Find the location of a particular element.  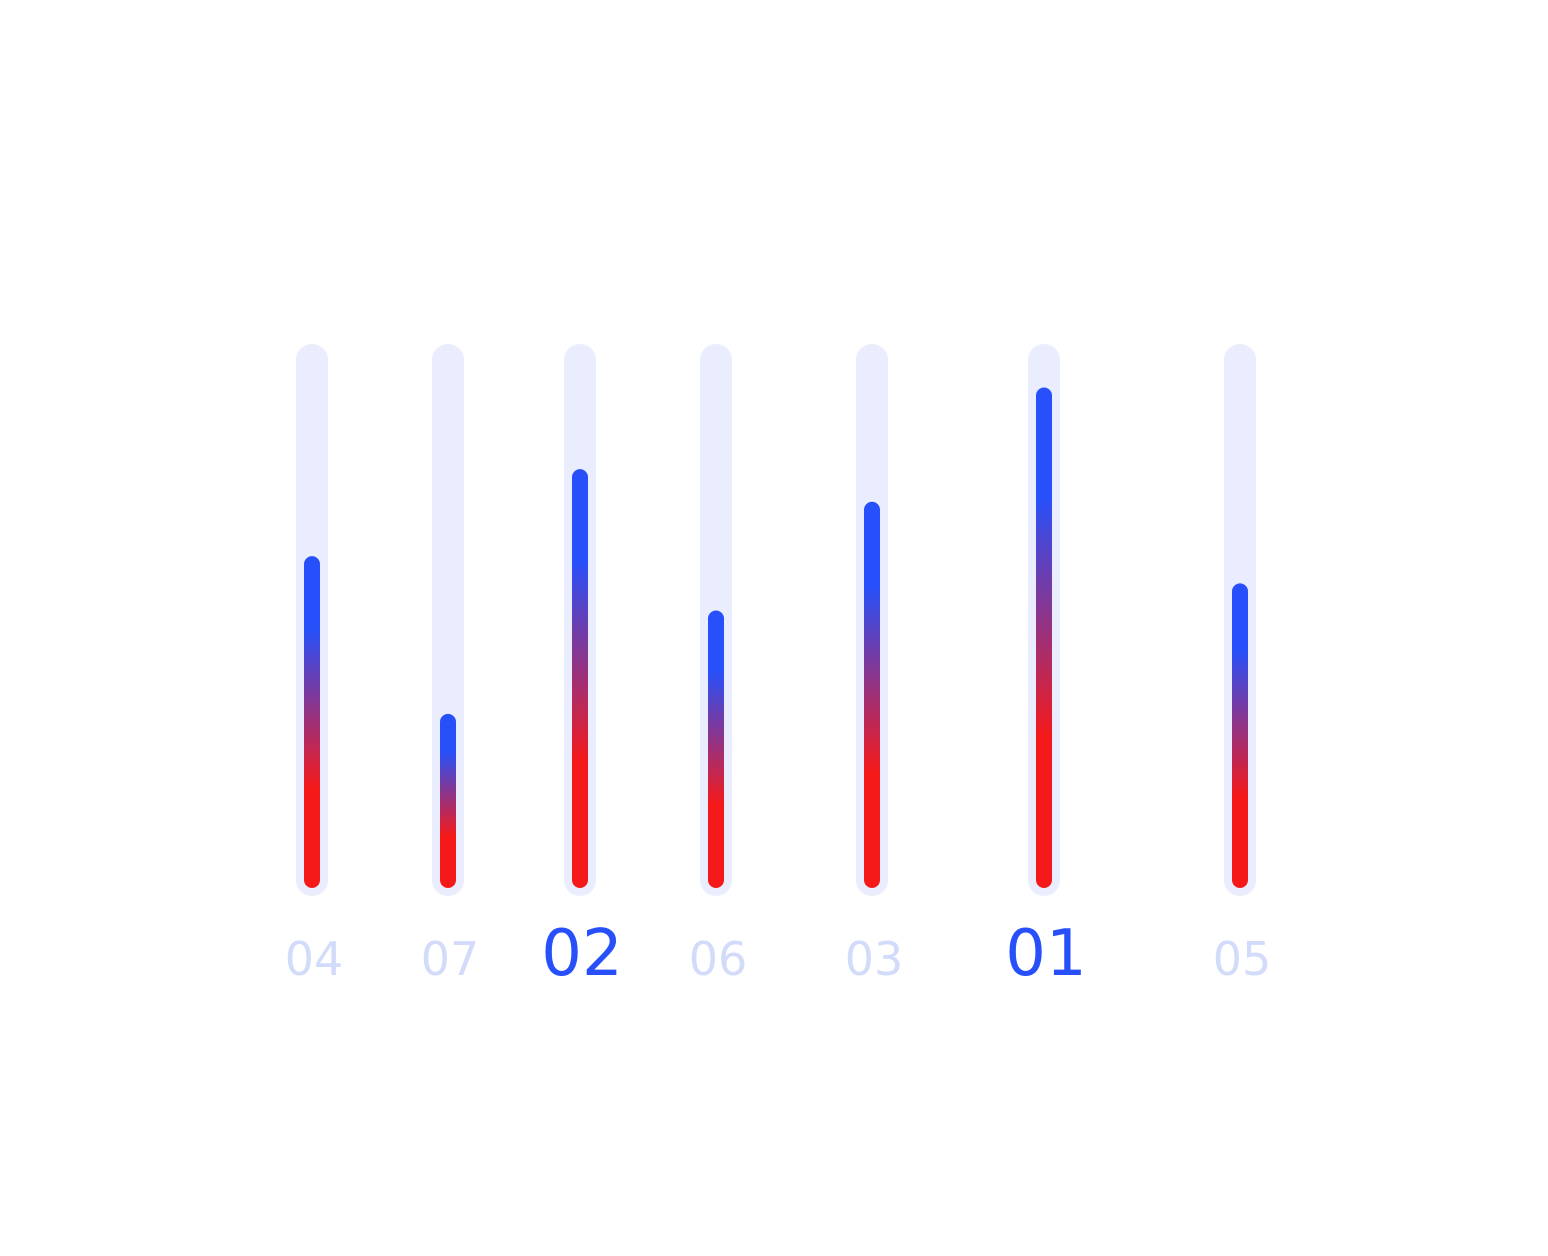

category-labels: 04 07 02 06 03 01 05 is located at coordinates (778, 954).